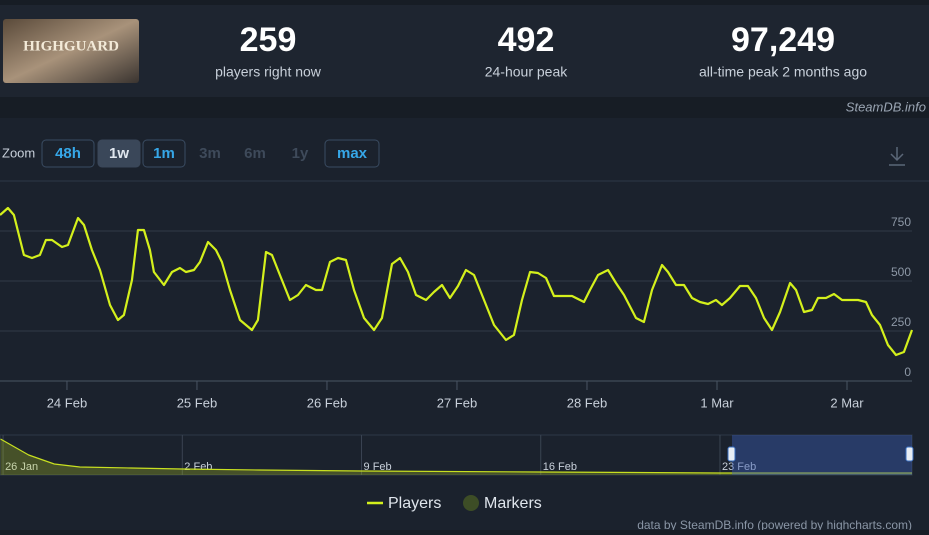 The image size is (929, 535). What do you see at coordinates (197, 402) in the screenshot?
I see `x-tick-label: 25 Feb` at bounding box center [197, 402].